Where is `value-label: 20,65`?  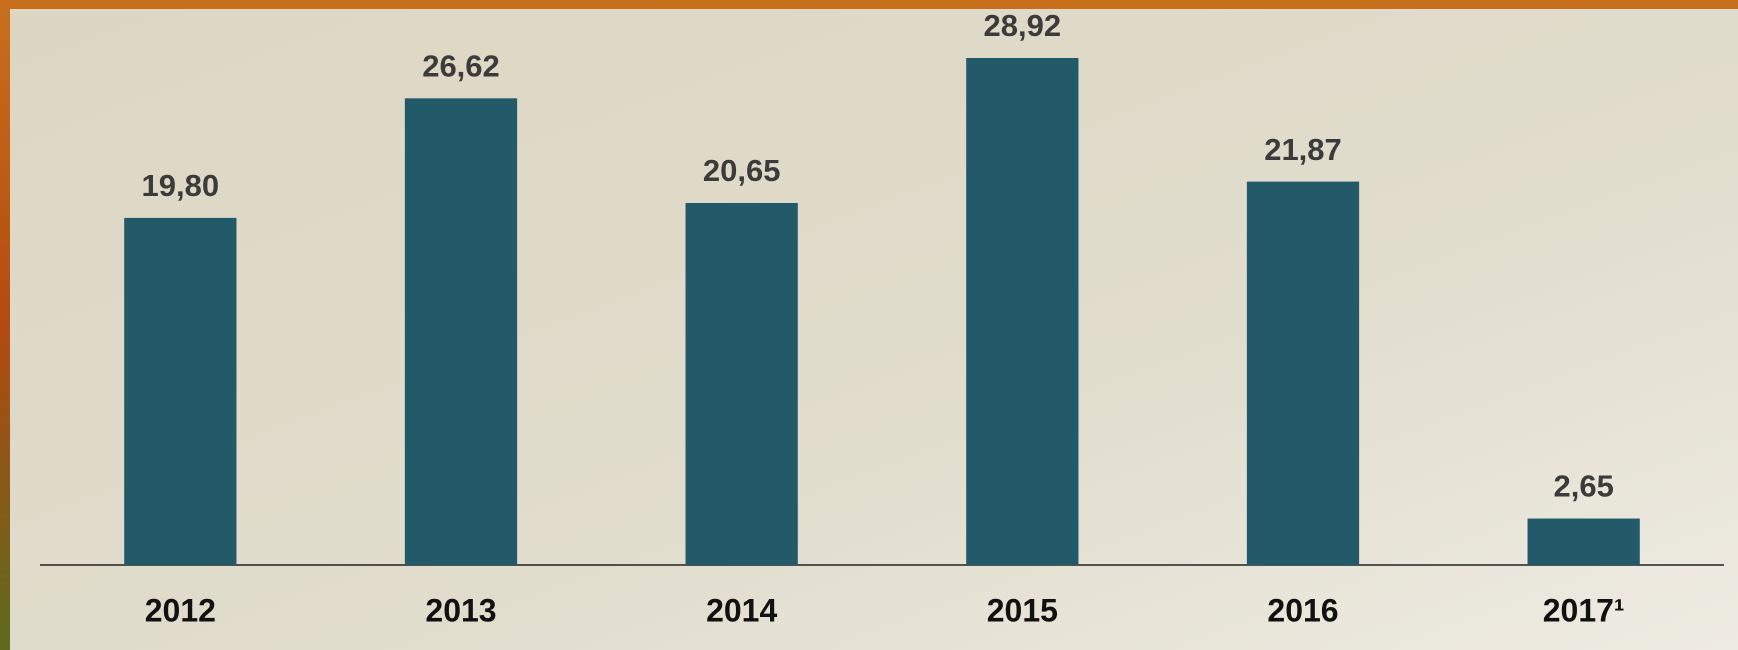
value-label: 20,65 is located at coordinates (742, 170).